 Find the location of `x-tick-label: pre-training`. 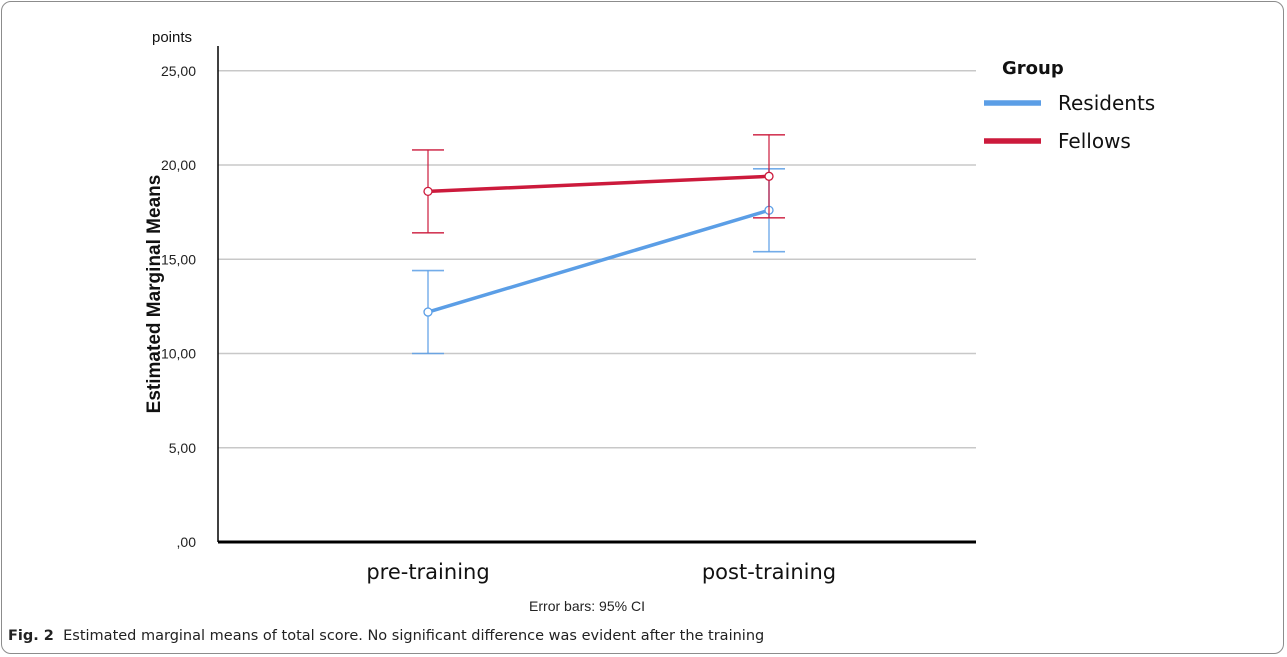

x-tick-label: pre-training is located at coordinates (427, 572).